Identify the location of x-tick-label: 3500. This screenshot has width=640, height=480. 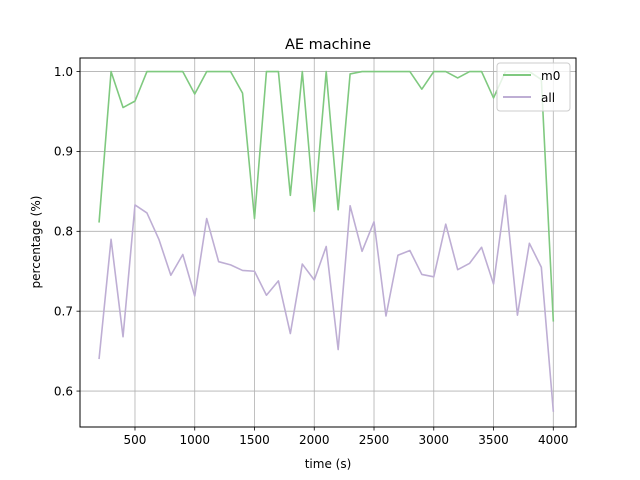
(493, 440).